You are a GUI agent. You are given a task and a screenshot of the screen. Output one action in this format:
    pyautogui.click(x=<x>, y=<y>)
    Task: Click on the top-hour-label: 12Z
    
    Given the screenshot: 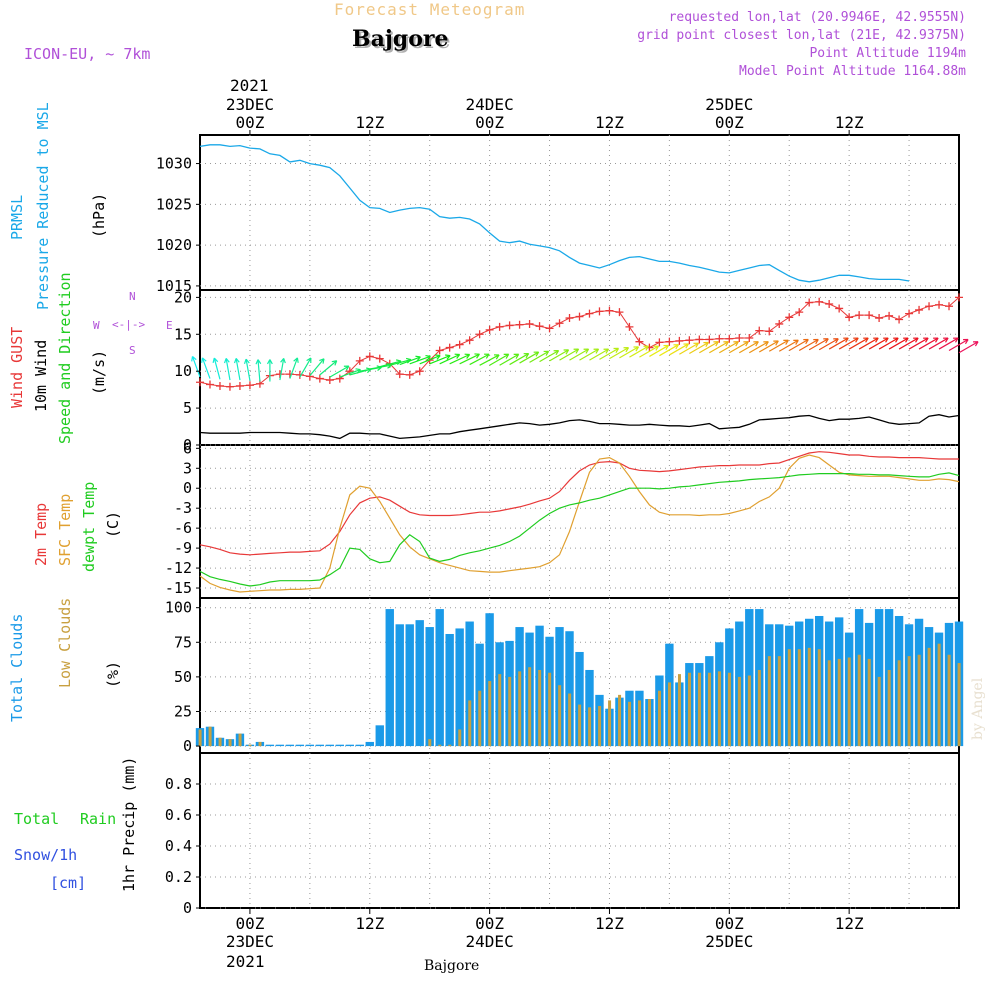 What is the action you would take?
    pyautogui.click(x=369, y=122)
    